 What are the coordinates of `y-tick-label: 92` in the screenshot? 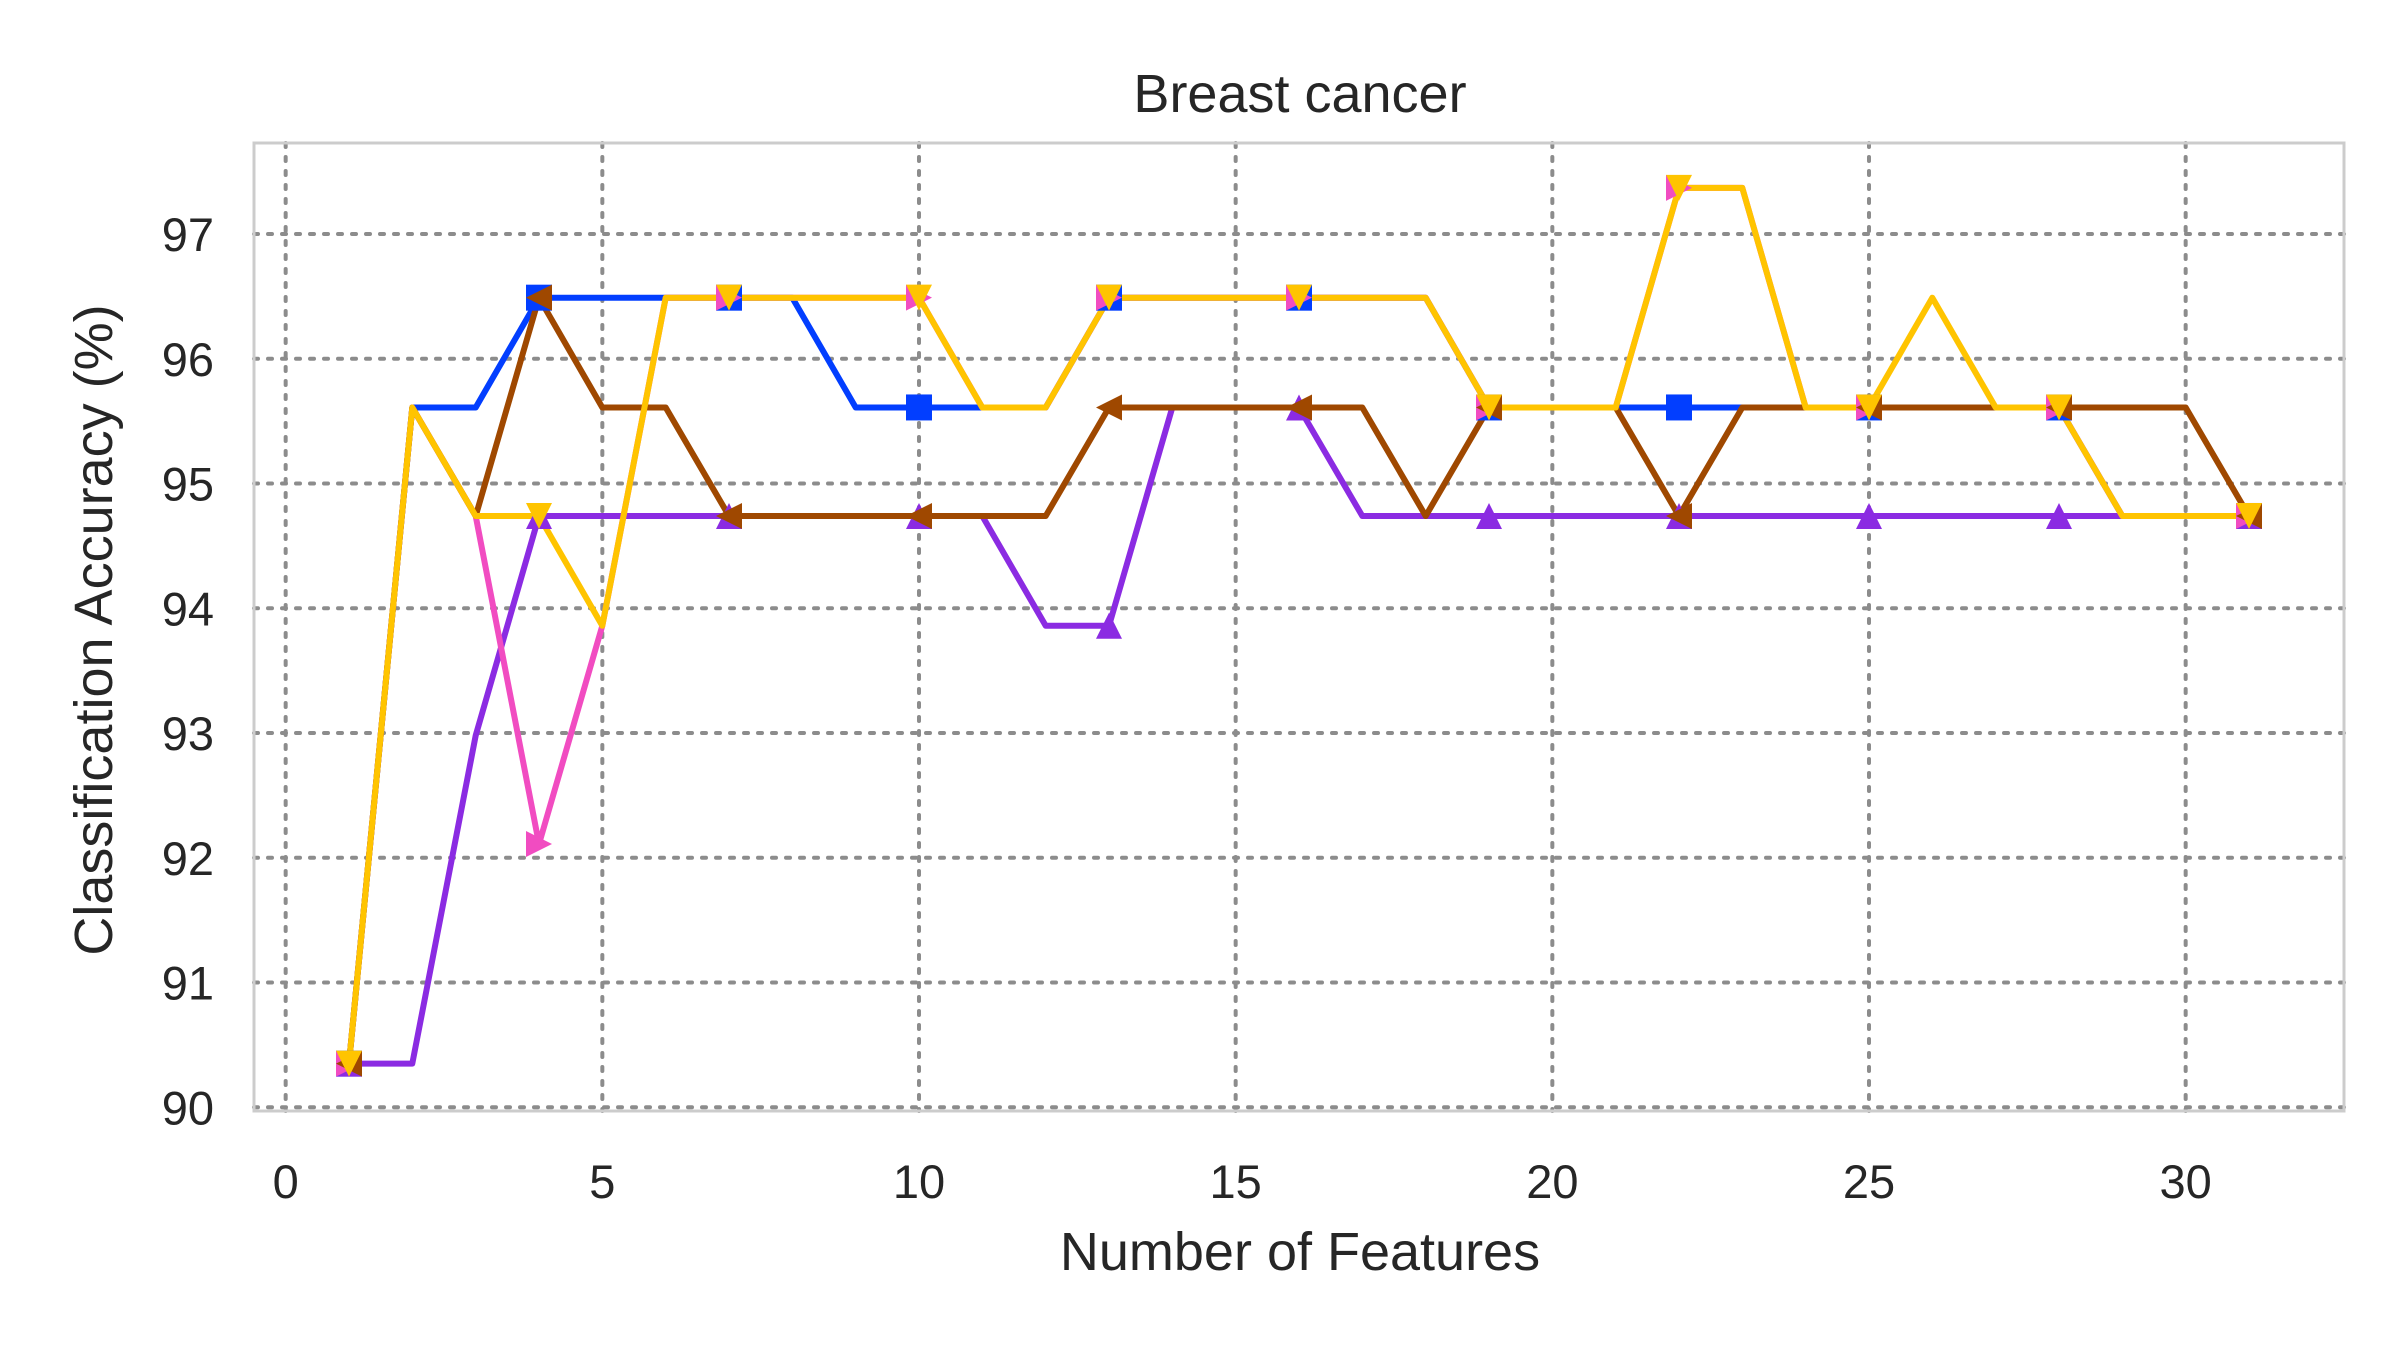 It's located at (188, 858).